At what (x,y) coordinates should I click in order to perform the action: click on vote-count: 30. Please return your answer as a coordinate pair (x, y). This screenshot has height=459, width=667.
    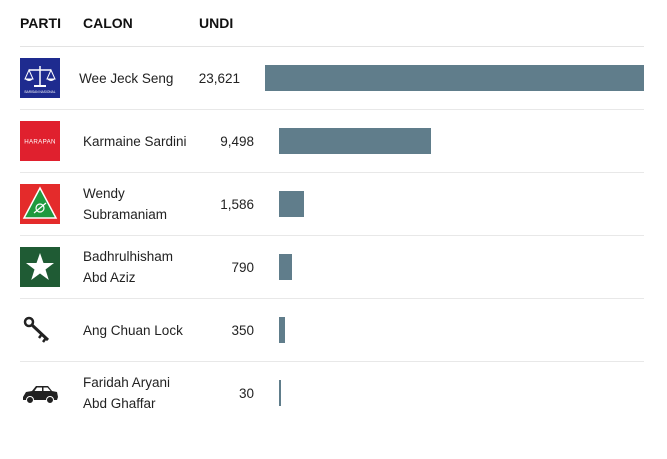
    Looking at the image, I should click on (246, 393).